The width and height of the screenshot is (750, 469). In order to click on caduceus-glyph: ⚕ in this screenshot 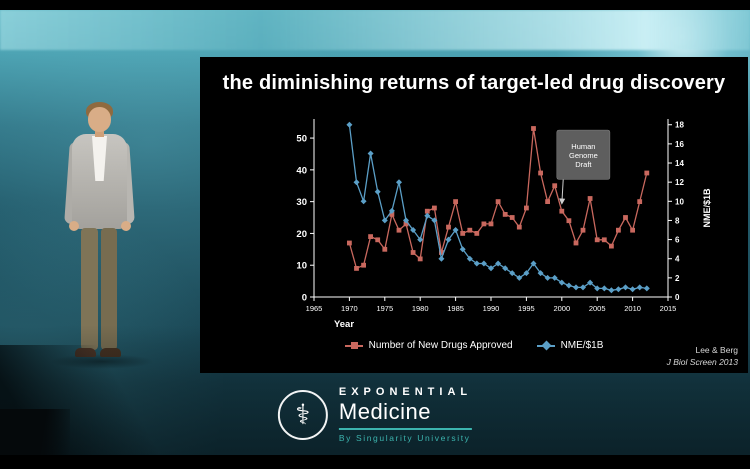, I will do `click(303, 414)`.